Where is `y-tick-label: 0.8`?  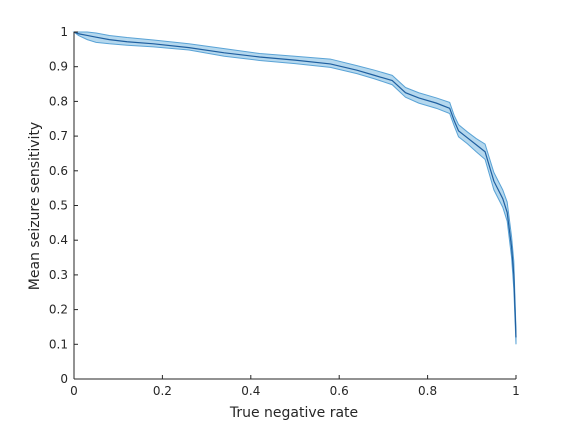
y-tick-label: 0.8 is located at coordinates (58, 101).